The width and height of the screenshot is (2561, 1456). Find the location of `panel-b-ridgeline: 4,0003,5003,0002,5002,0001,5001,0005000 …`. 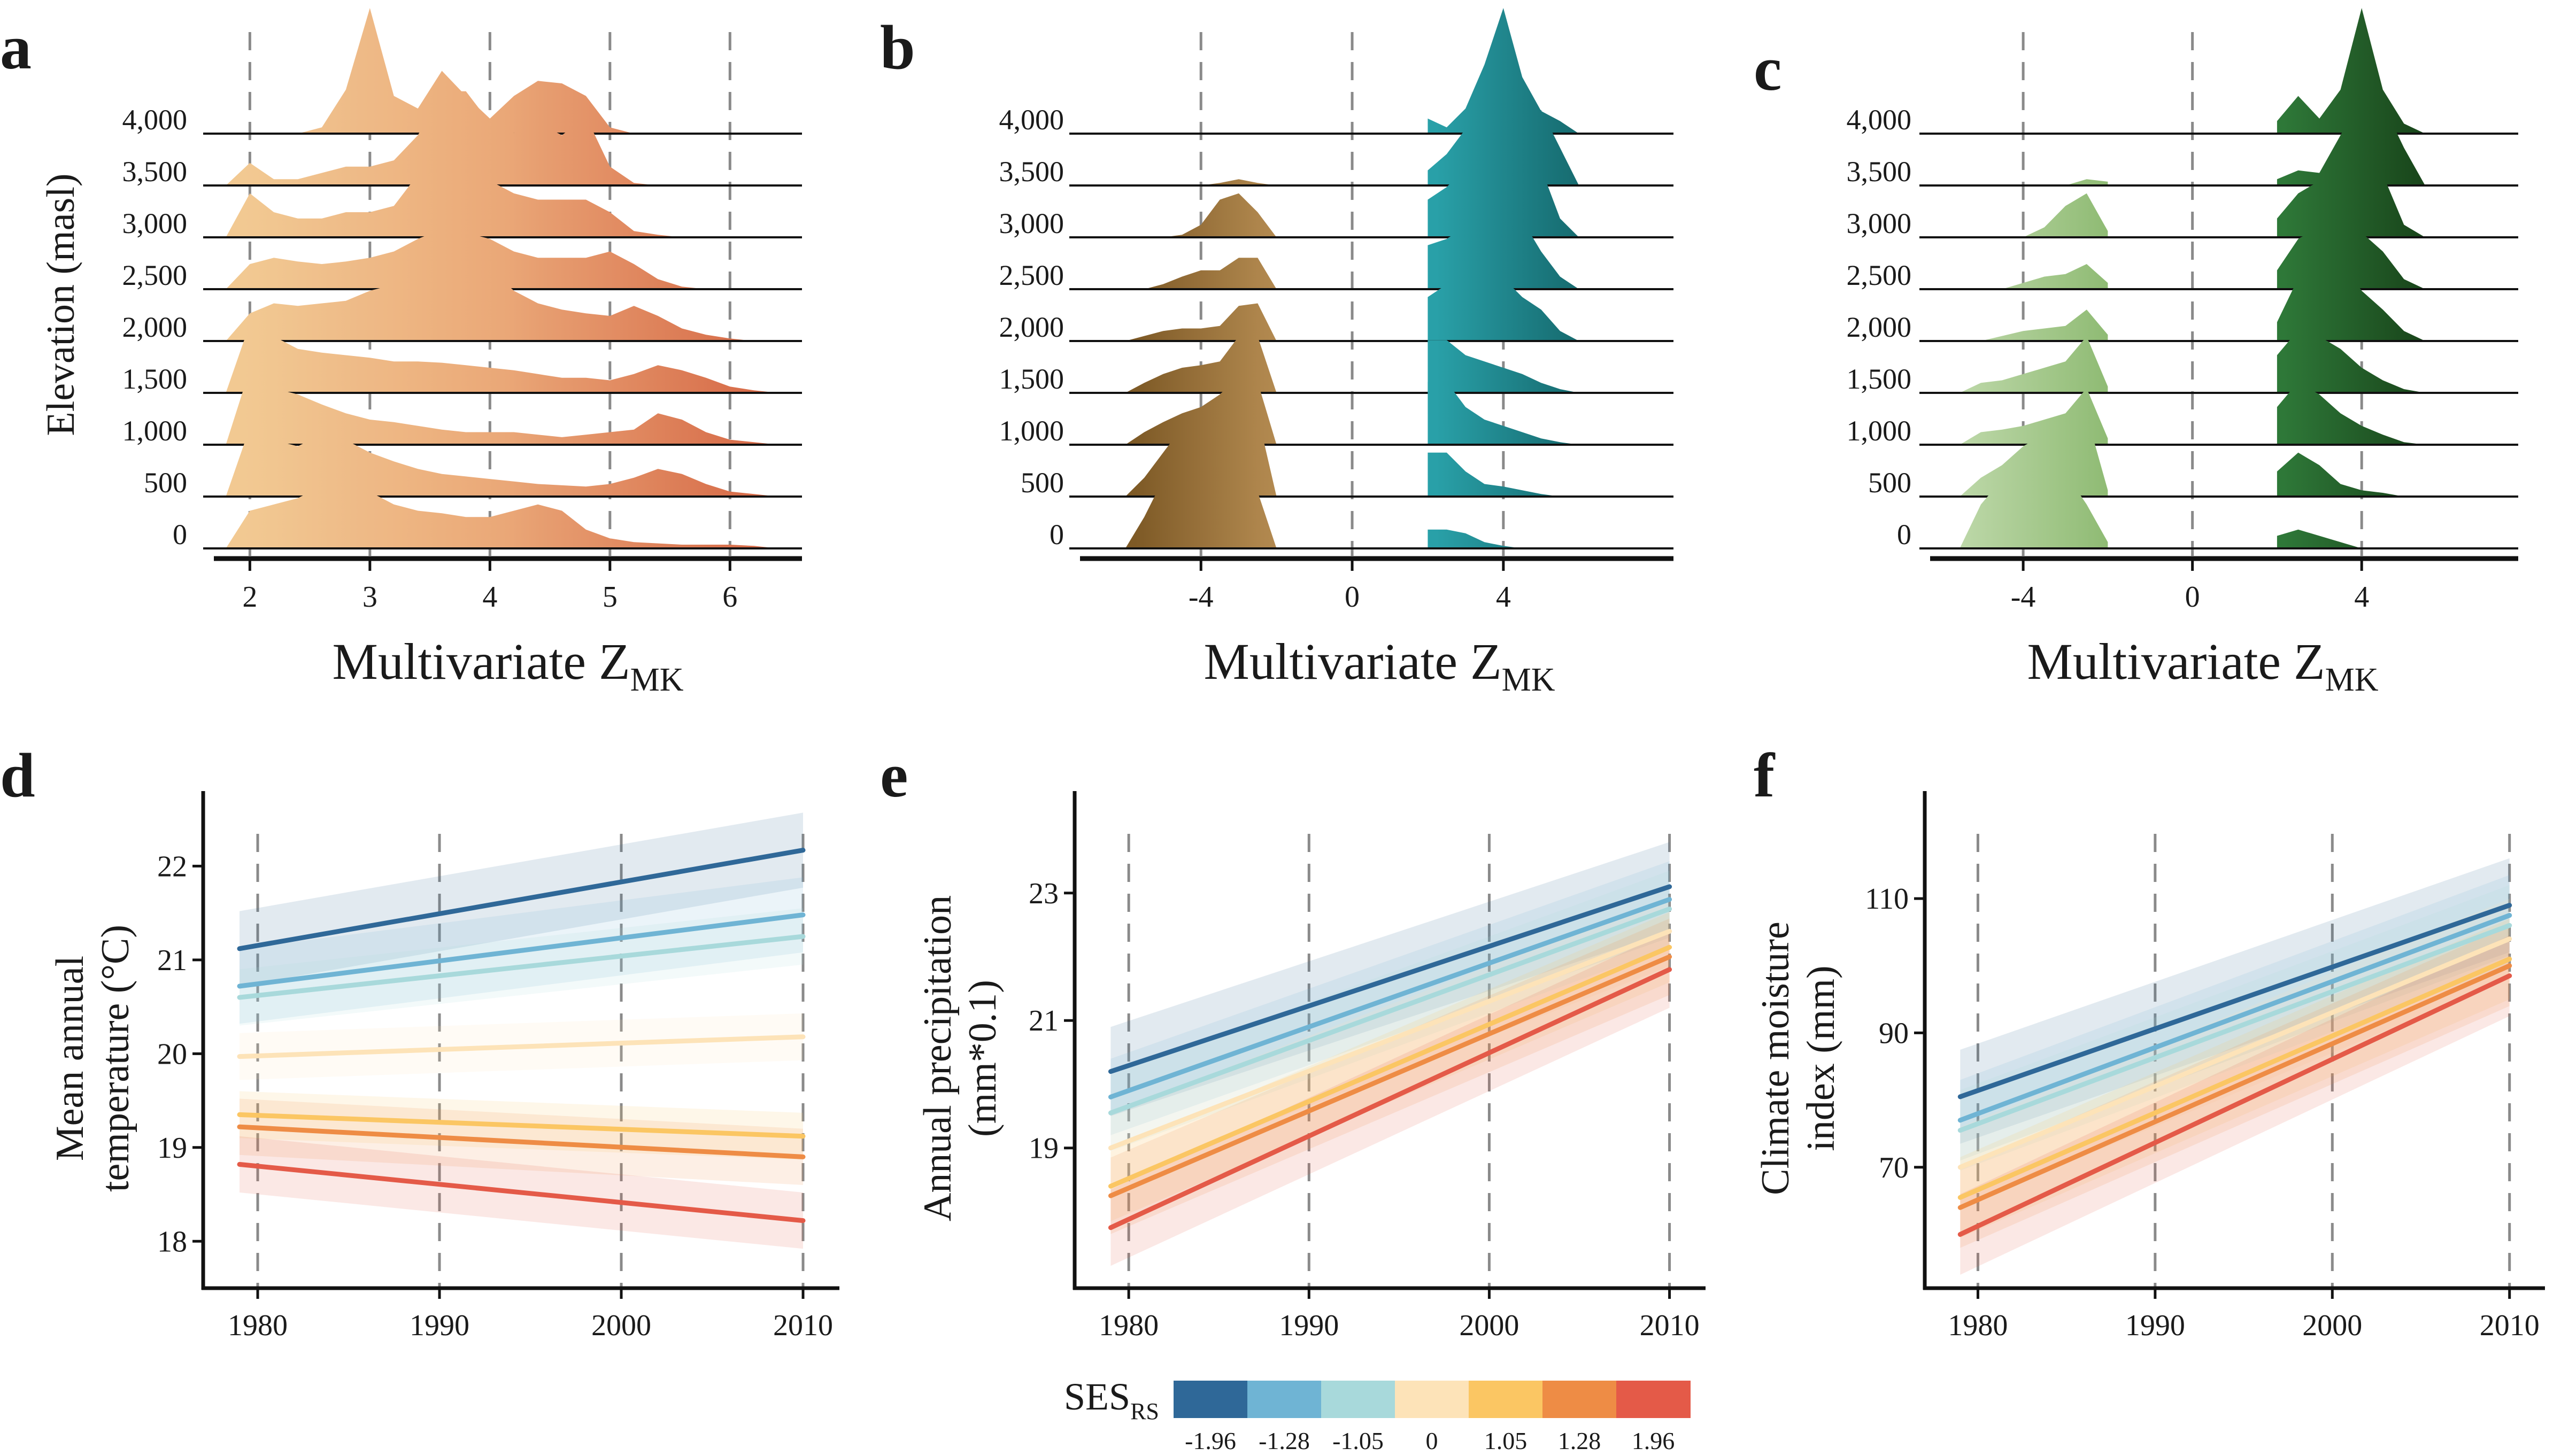

panel-b-ridgeline: 4,0003,5003,0002,5002,0001,5001,0005000 … is located at coordinates (1336, 353).